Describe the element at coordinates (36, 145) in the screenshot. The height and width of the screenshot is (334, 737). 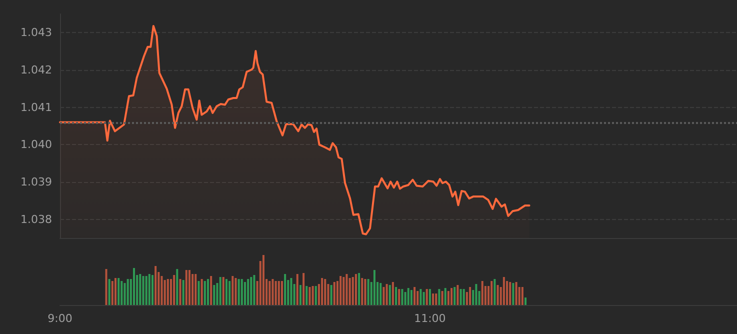
I see `y-tick-label: 1.040` at that location.